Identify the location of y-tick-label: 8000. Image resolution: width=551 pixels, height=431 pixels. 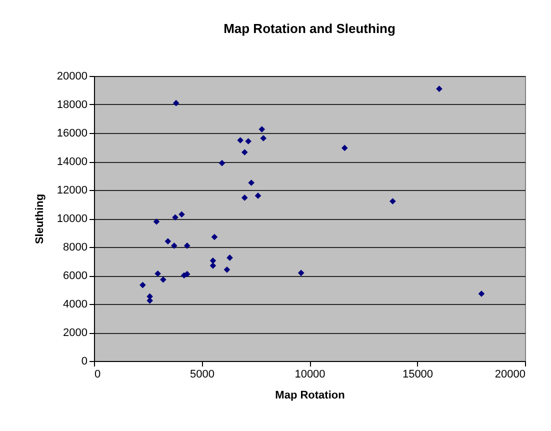
(75, 248).